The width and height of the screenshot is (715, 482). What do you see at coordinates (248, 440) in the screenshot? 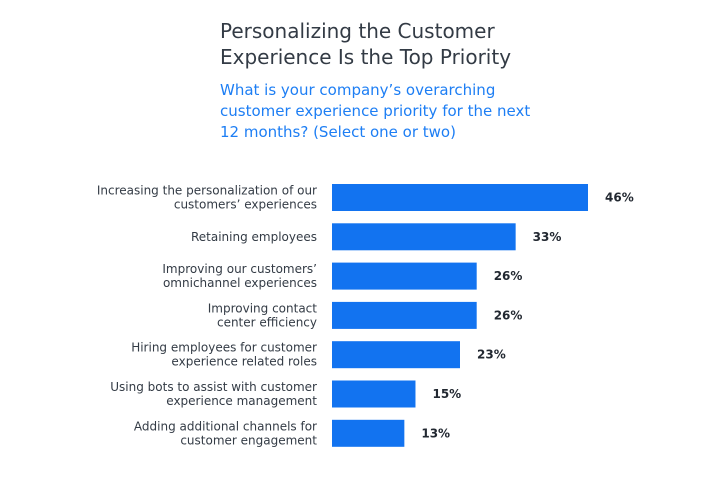
I see `category-label-line: customer engagement` at bounding box center [248, 440].